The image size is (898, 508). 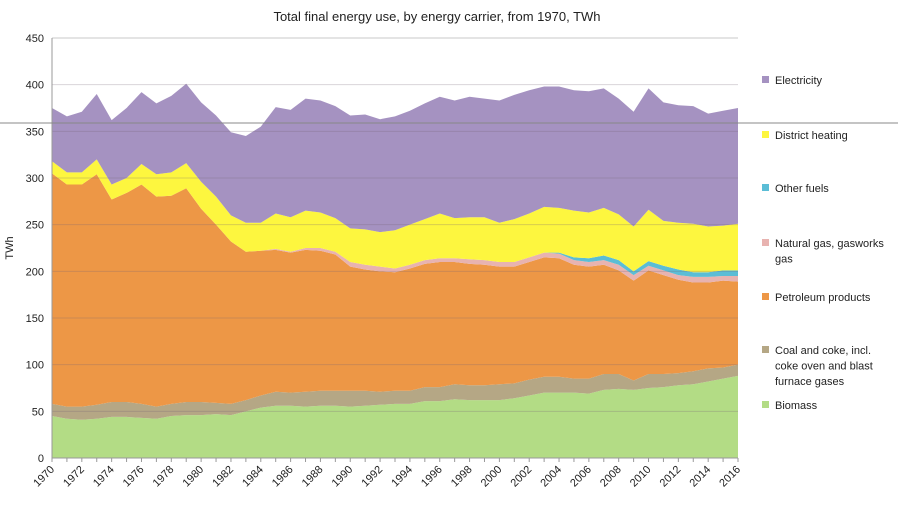 I want to click on legend-item: Biomass, so click(x=790, y=406).